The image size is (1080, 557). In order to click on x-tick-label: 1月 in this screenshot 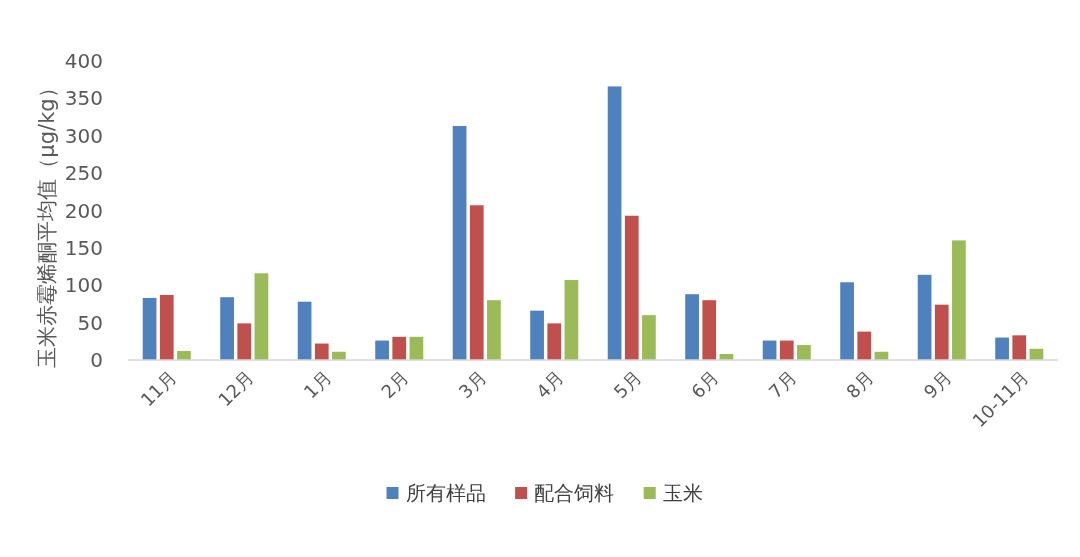, I will do `click(317, 384)`.